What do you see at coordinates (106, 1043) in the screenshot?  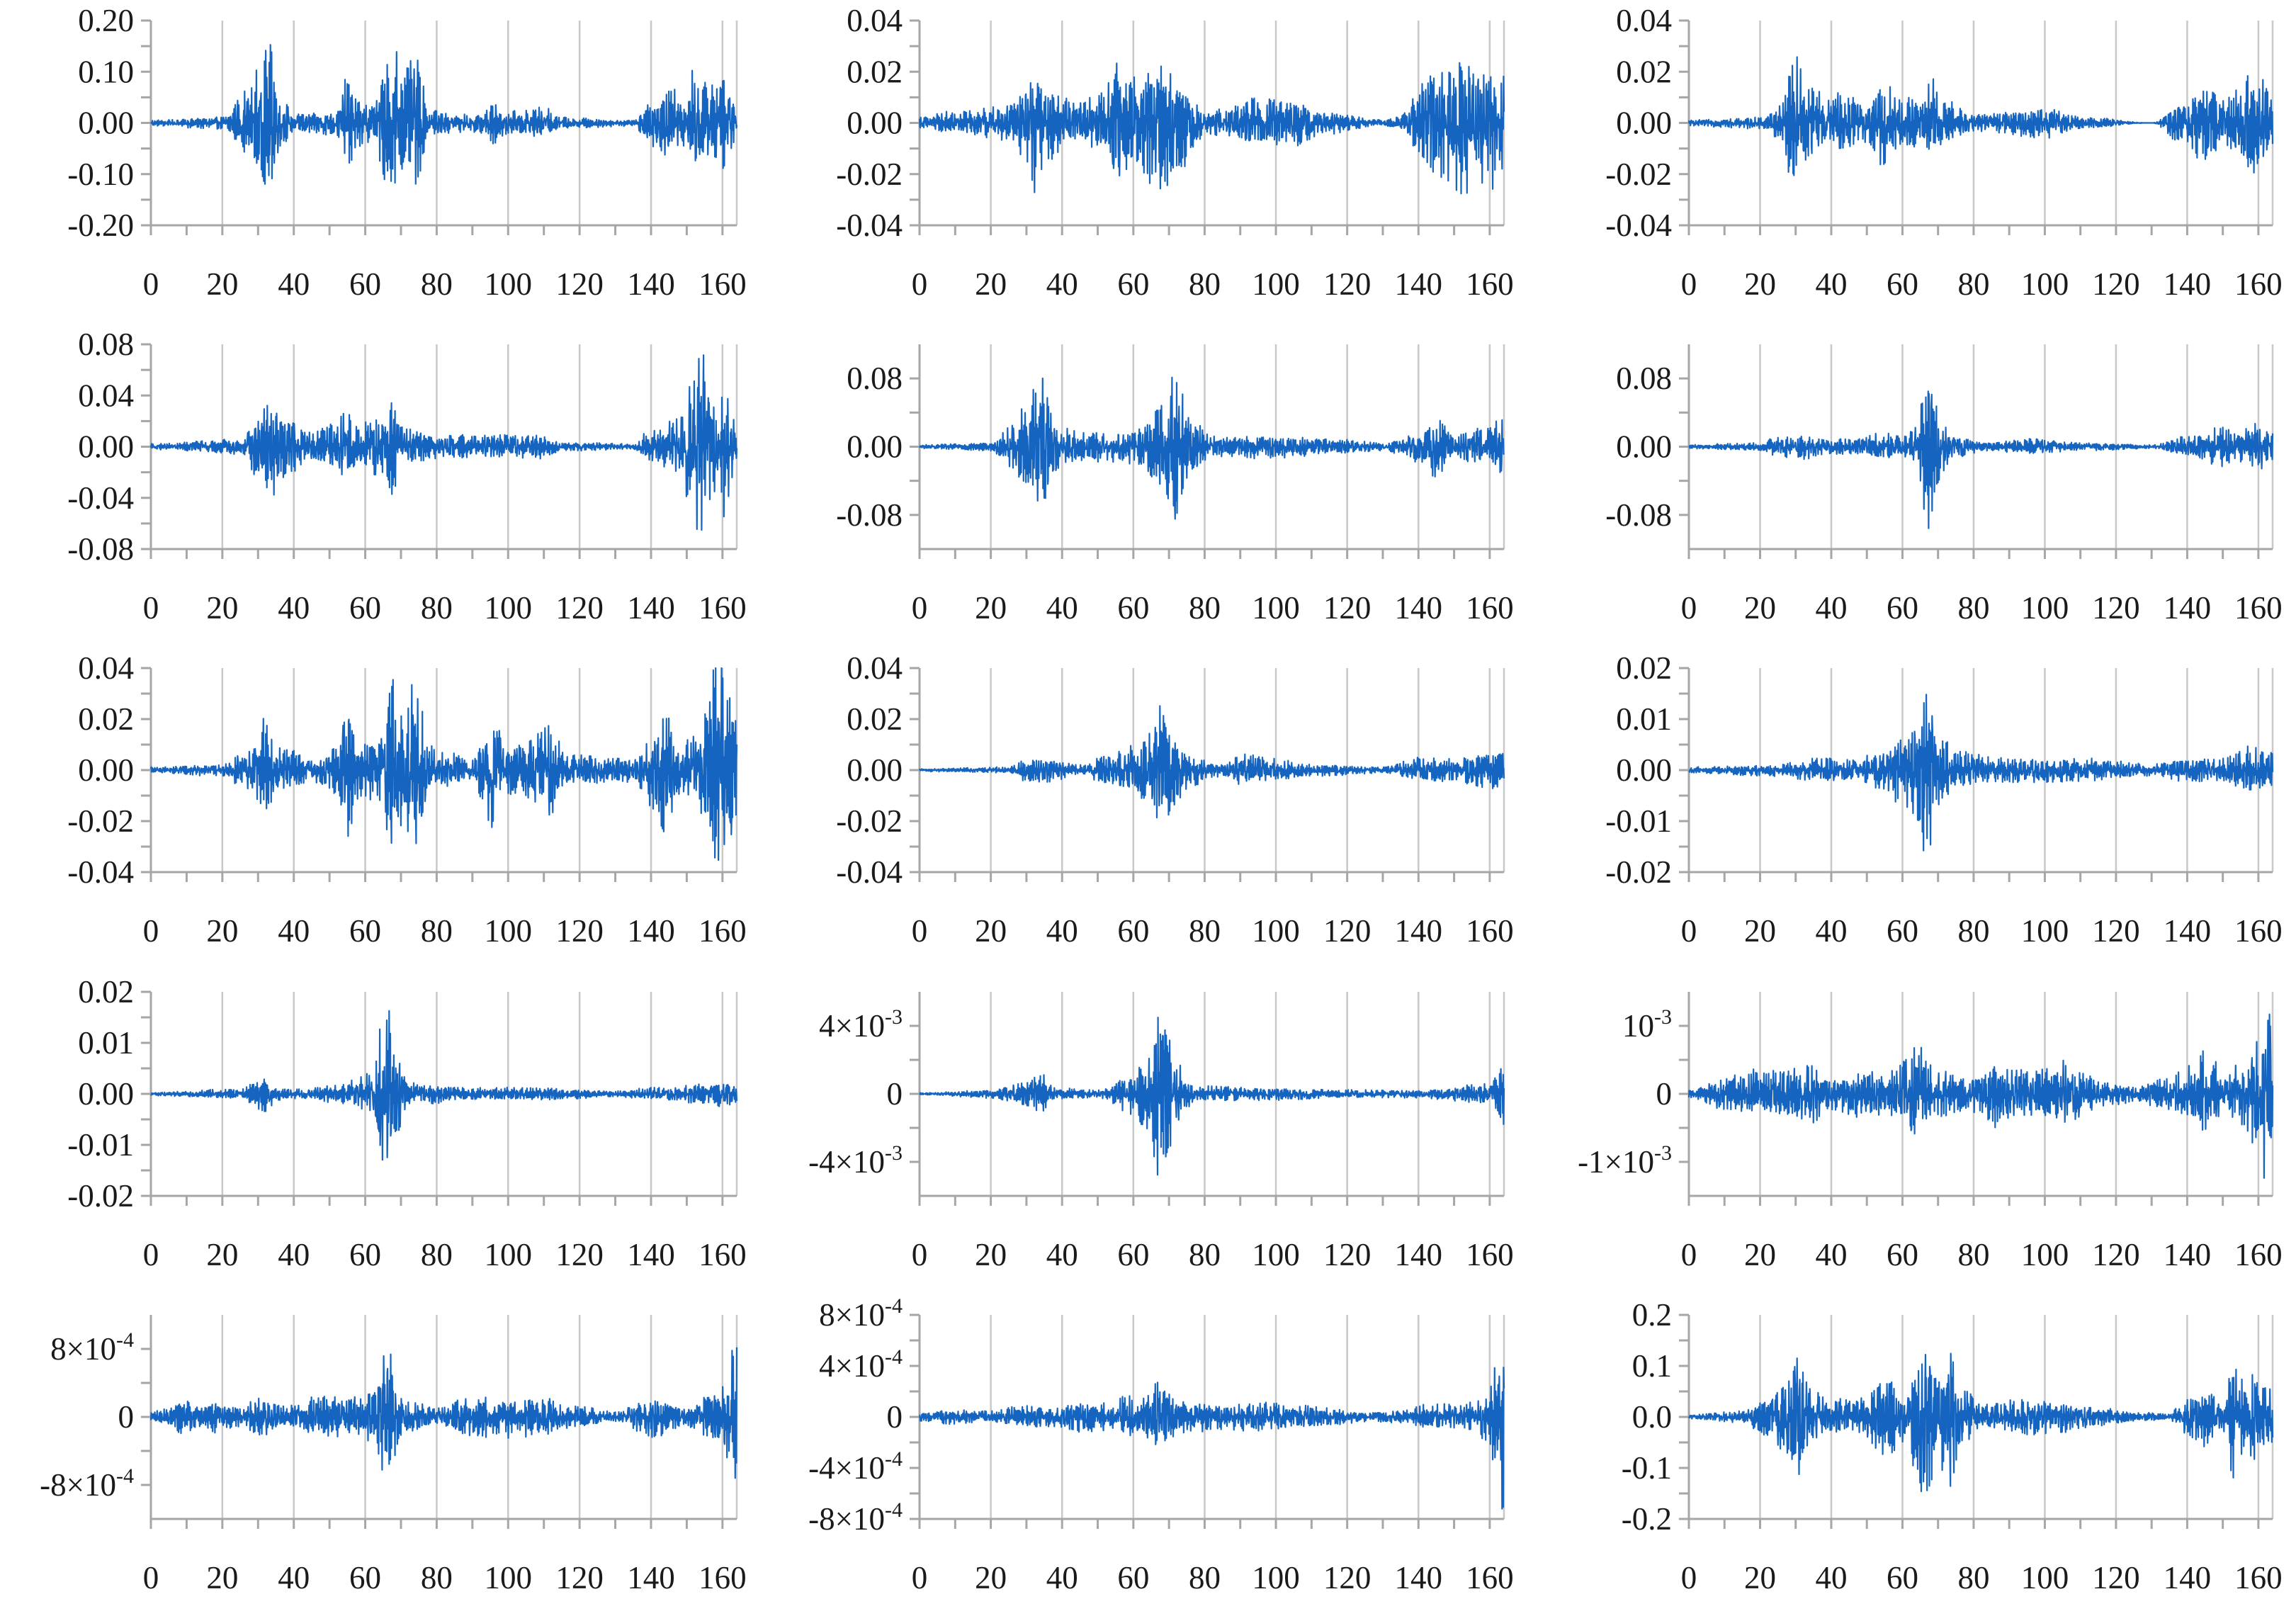 I see `y-tick-label: 0.01` at bounding box center [106, 1043].